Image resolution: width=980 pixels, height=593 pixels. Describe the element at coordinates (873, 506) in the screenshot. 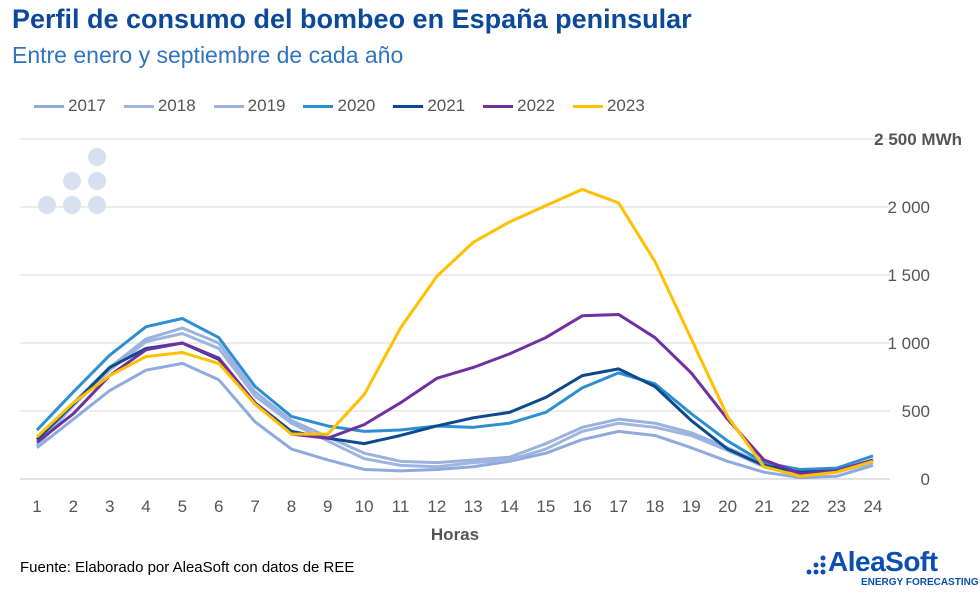

I see `x-tick-label: 24` at that location.